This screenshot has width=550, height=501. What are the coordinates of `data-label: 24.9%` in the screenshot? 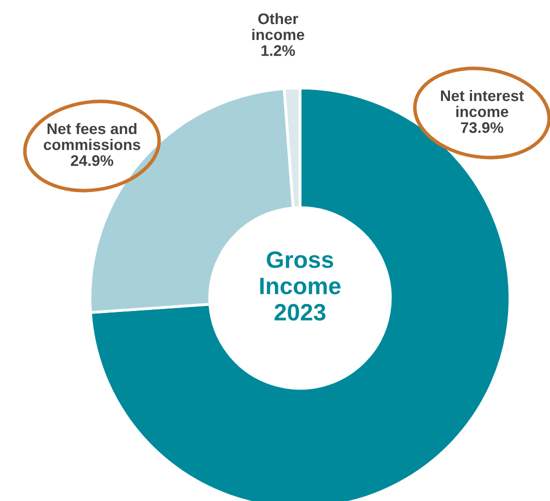 It's located at (92, 160).